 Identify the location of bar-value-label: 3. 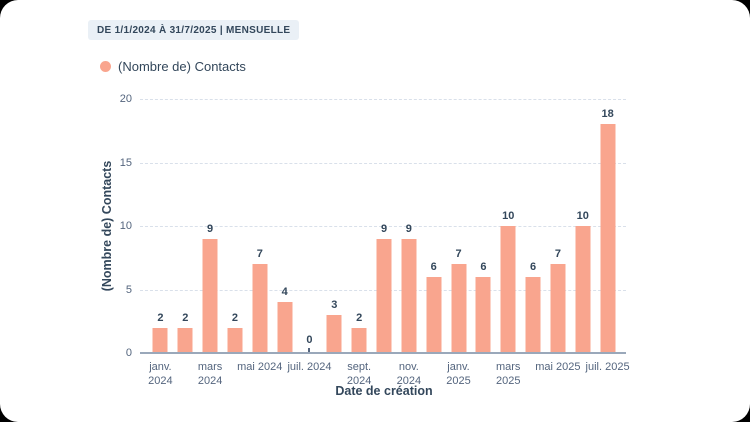
(334, 304).